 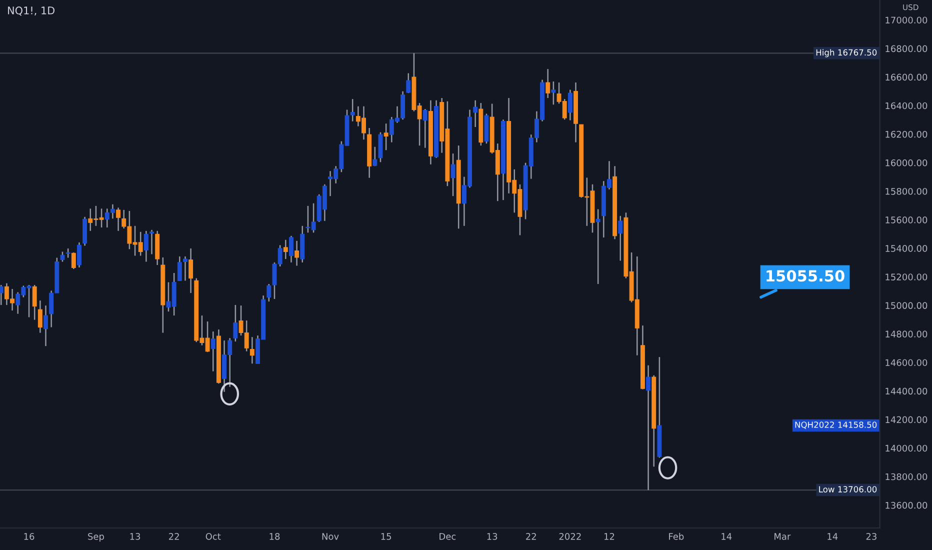 What do you see at coordinates (31, 11) in the screenshot?
I see `text: NQ1!, 1D` at bounding box center [31, 11].